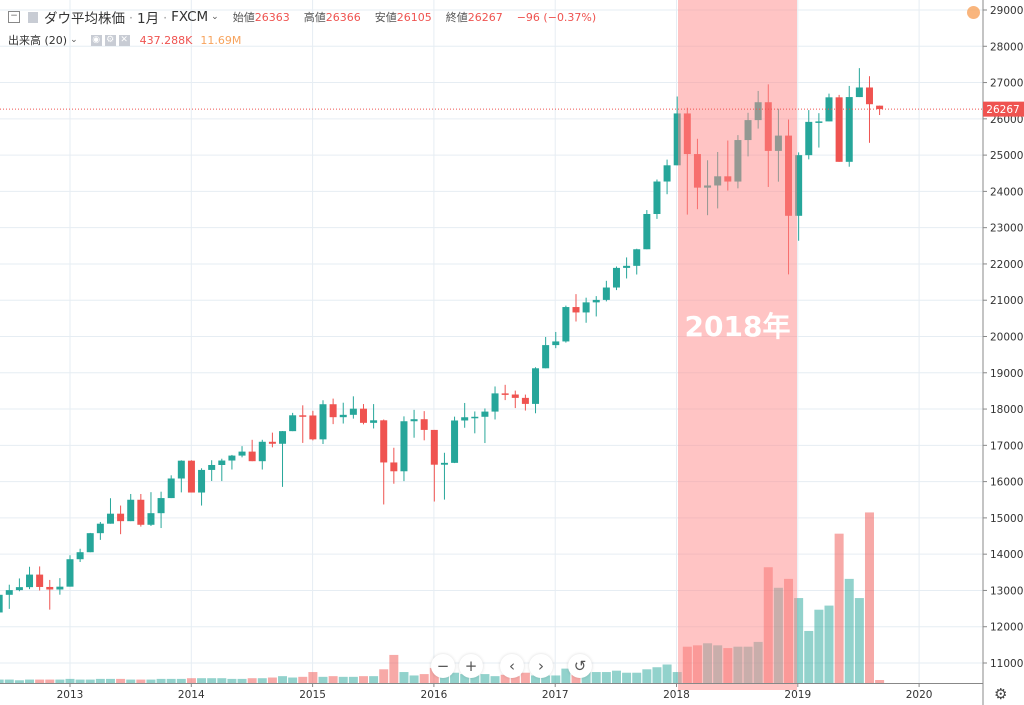 This screenshot has height=705, width=1024. Describe the element at coordinates (190, 17) in the screenshot. I see `data-source: FXCM` at that location.